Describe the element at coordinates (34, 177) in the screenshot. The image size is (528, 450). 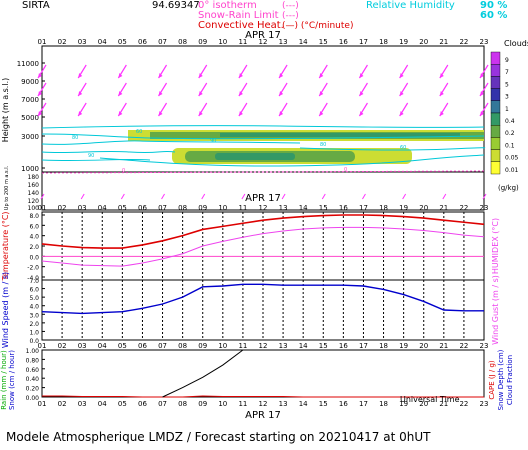
I see `y-tick-label-low: 180` at that location.